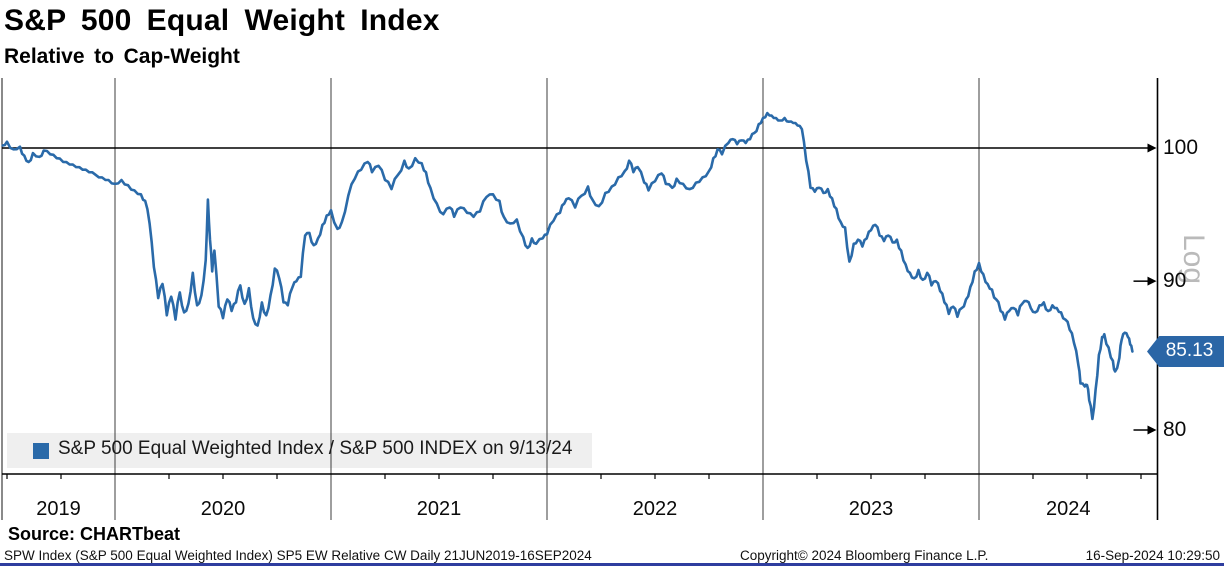 This screenshot has width=1224, height=566. I want to click on legend-series-swatch, so click(41, 451).